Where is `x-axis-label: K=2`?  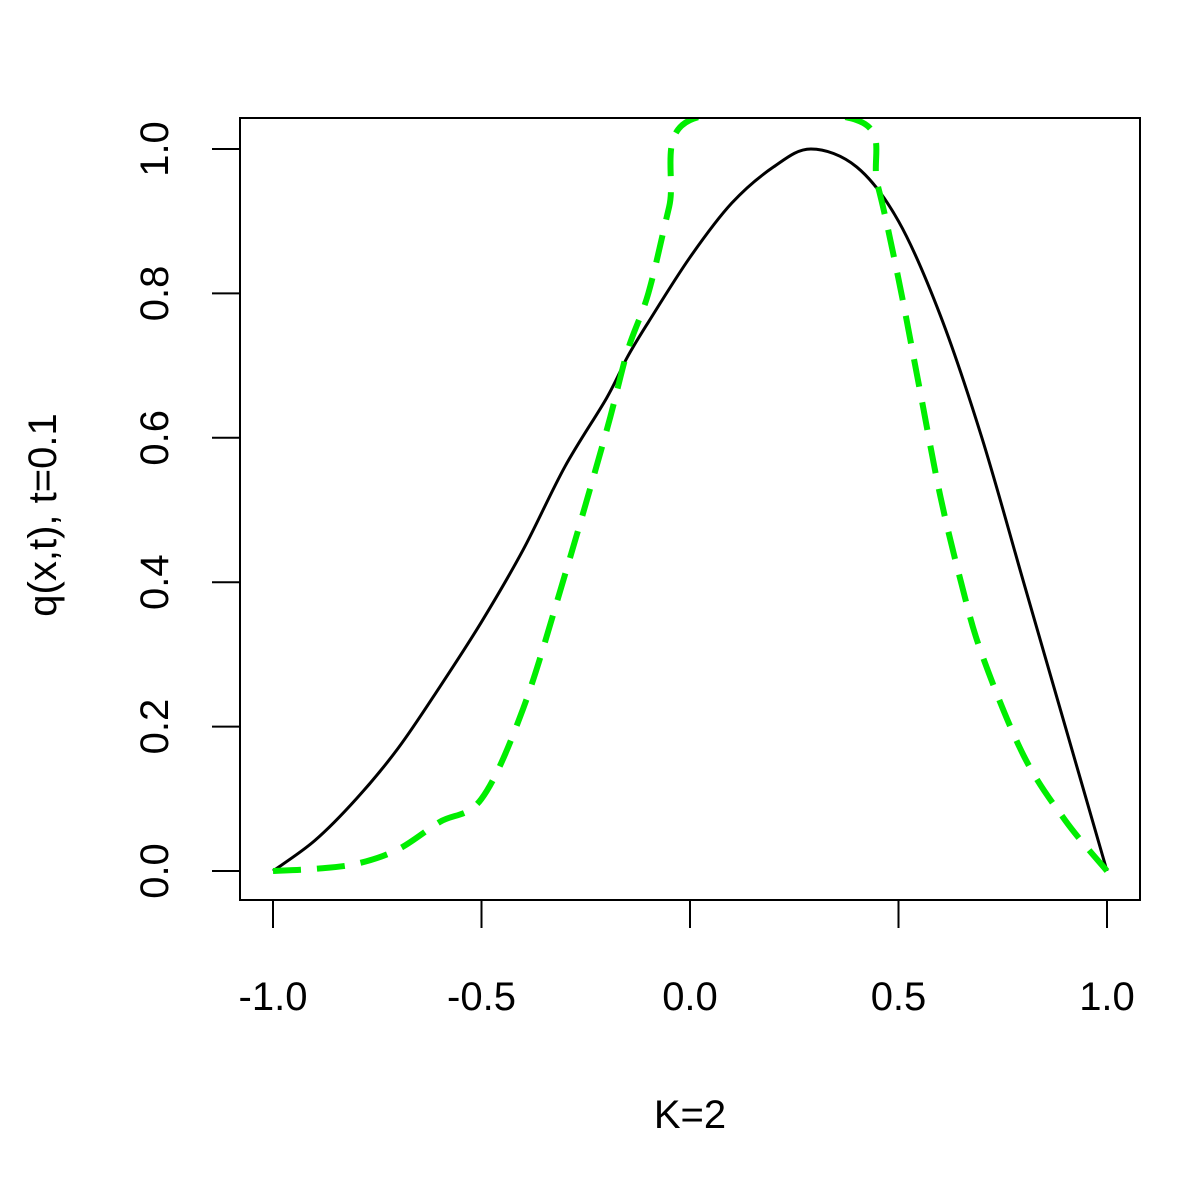
x-axis-label: K=2 is located at coordinates (690, 1115).